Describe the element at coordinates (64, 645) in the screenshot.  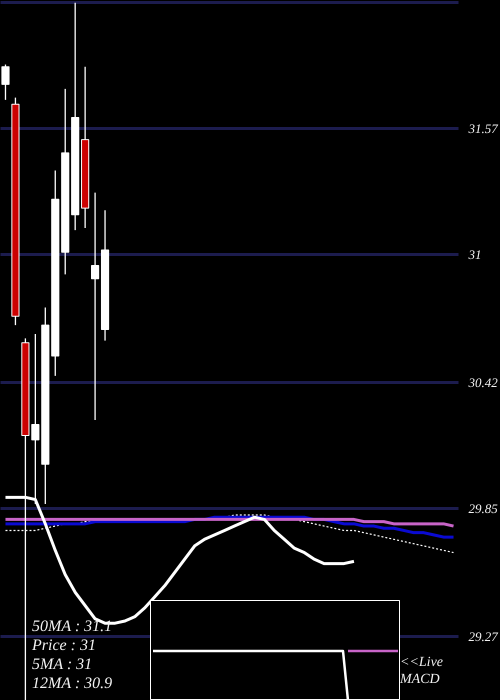
I see `annotation: Price : 31` at that location.